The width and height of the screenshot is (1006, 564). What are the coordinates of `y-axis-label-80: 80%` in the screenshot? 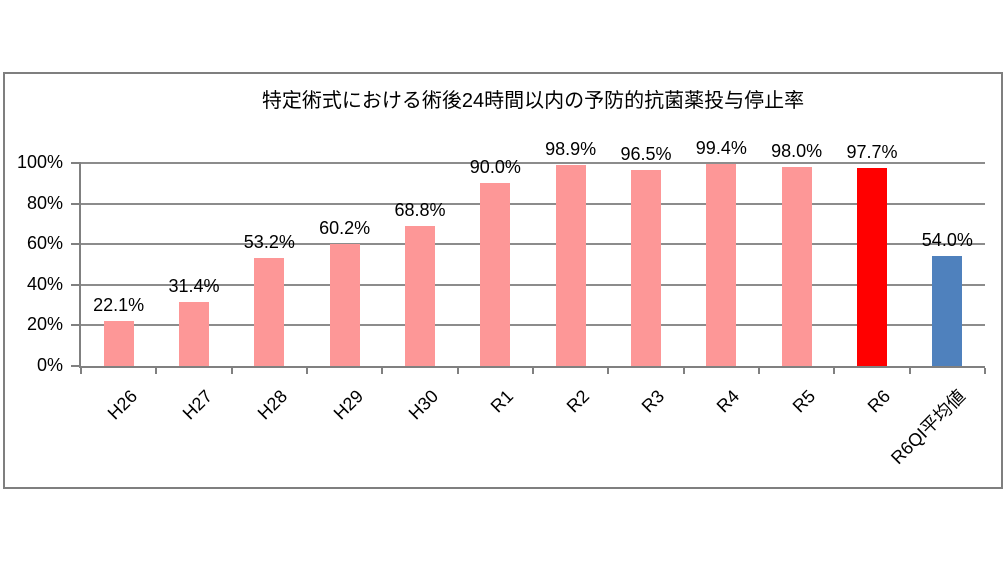 It's located at (44, 202).